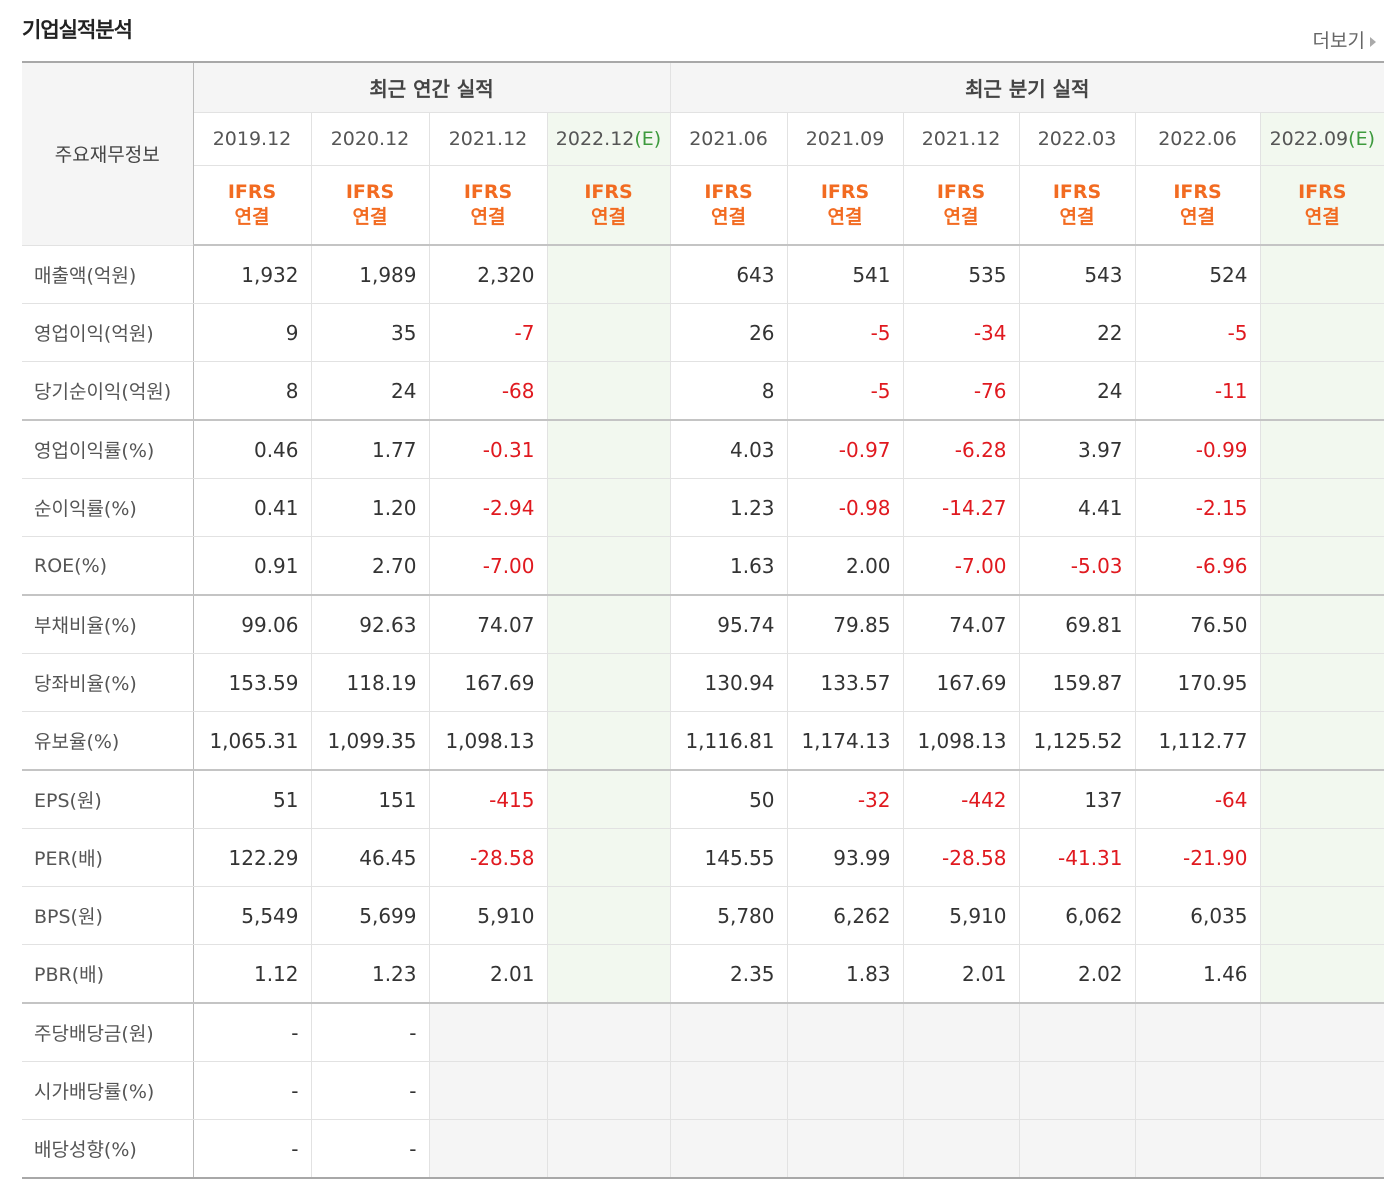 The width and height of the screenshot is (1398, 1185). I want to click on value-cell: 130.94, so click(728, 682).